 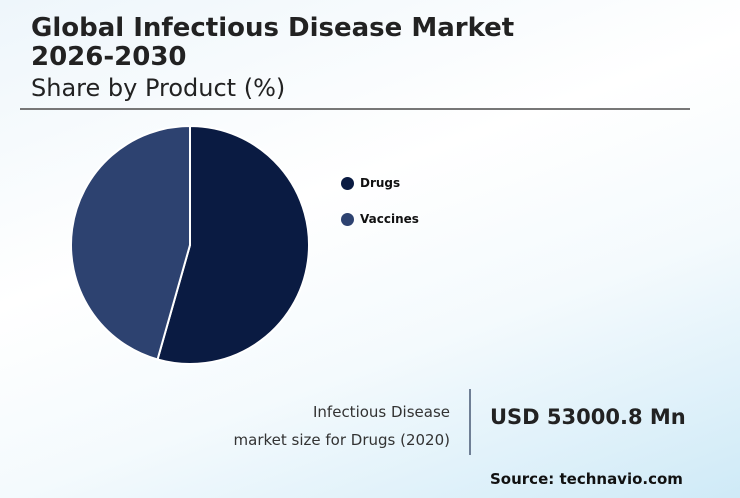 What do you see at coordinates (470, 422) in the screenshot?
I see `stat-divider` at bounding box center [470, 422].